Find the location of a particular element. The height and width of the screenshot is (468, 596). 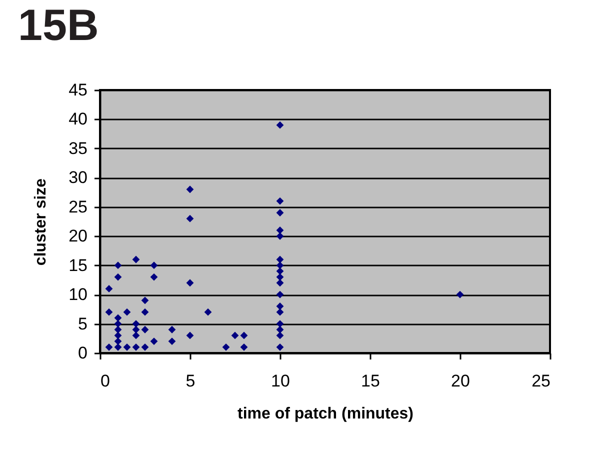

chart-title: 15B is located at coordinates (58, 25).